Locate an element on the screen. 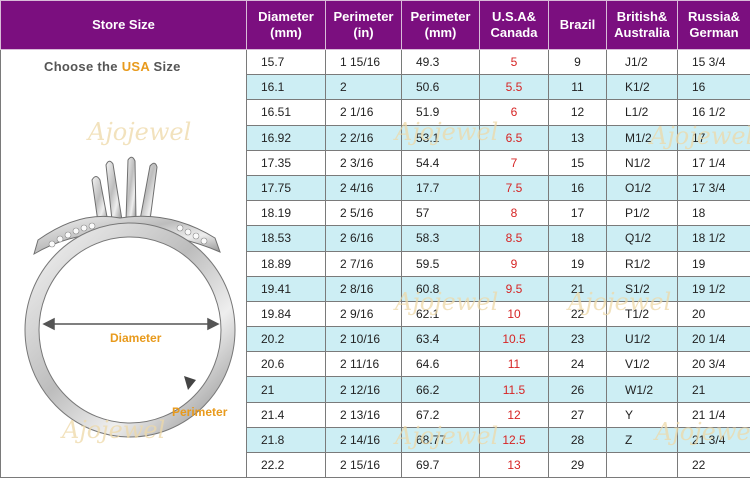  col-brazil: 13 is located at coordinates (578, 137).